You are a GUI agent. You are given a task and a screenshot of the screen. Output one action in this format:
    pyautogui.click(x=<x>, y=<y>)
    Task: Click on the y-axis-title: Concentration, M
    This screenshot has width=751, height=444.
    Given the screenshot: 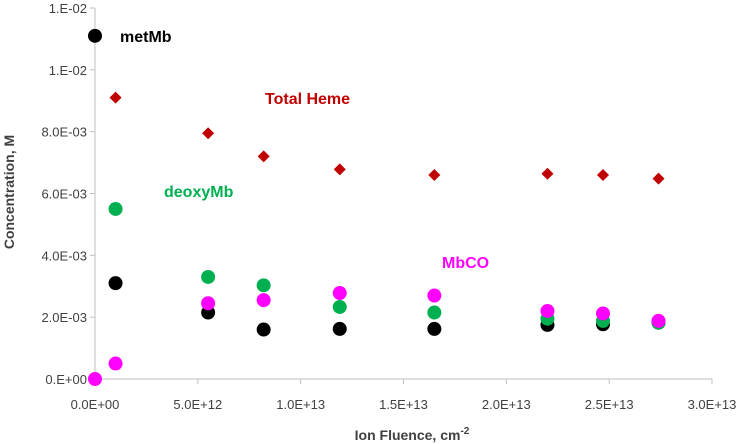 What is the action you would take?
    pyautogui.click(x=9, y=192)
    